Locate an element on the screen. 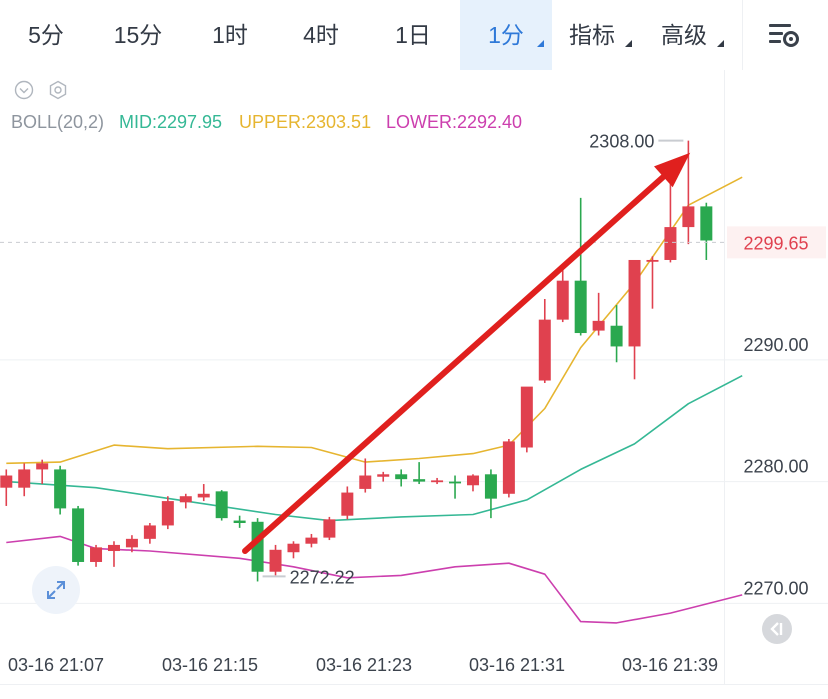  double-chevron-left-icon is located at coordinates (776, 629).